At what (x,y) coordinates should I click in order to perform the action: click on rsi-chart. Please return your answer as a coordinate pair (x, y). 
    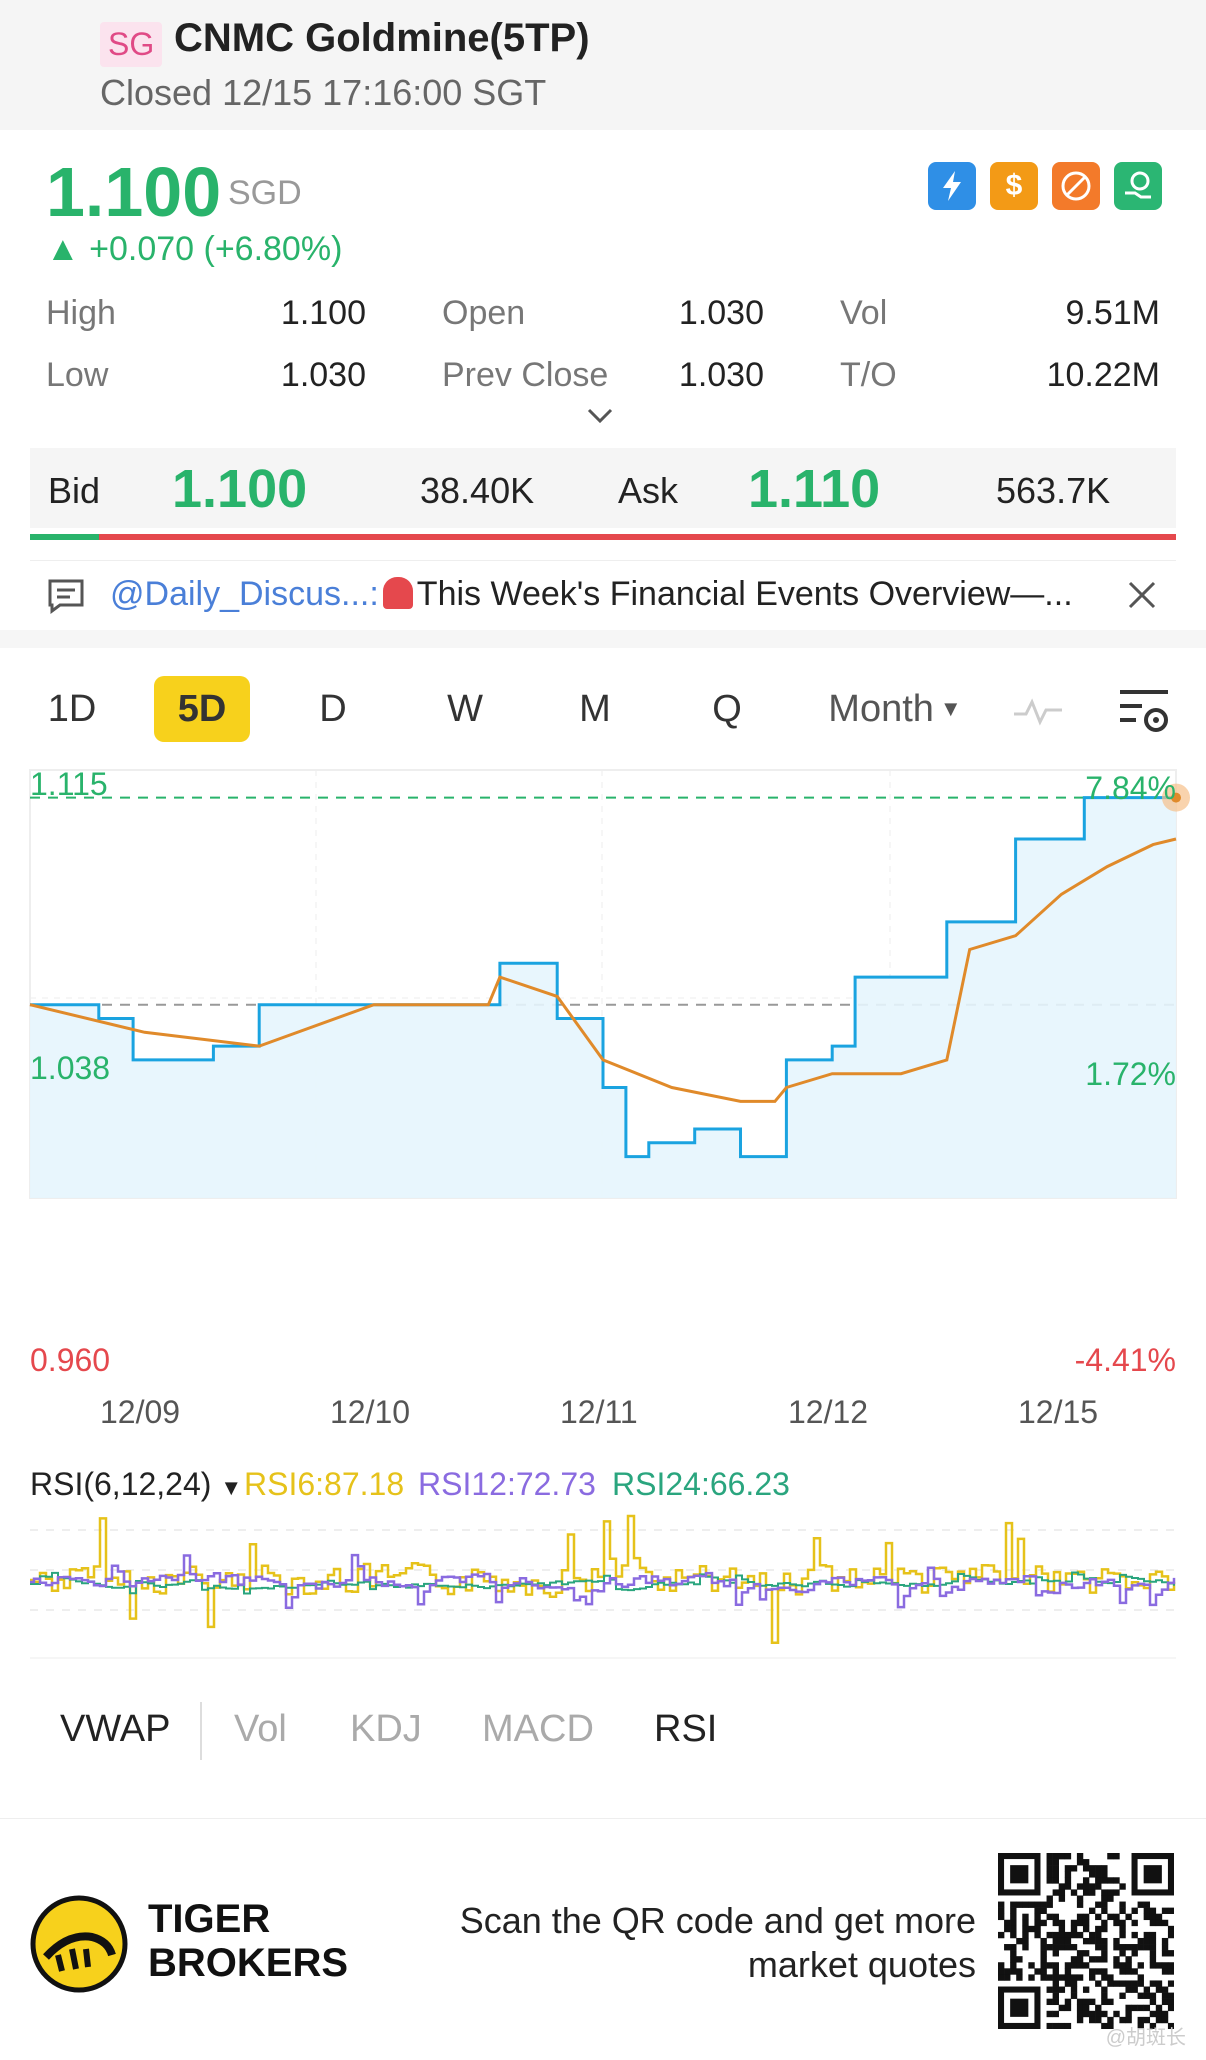
    Looking at the image, I should click on (603, 1585).